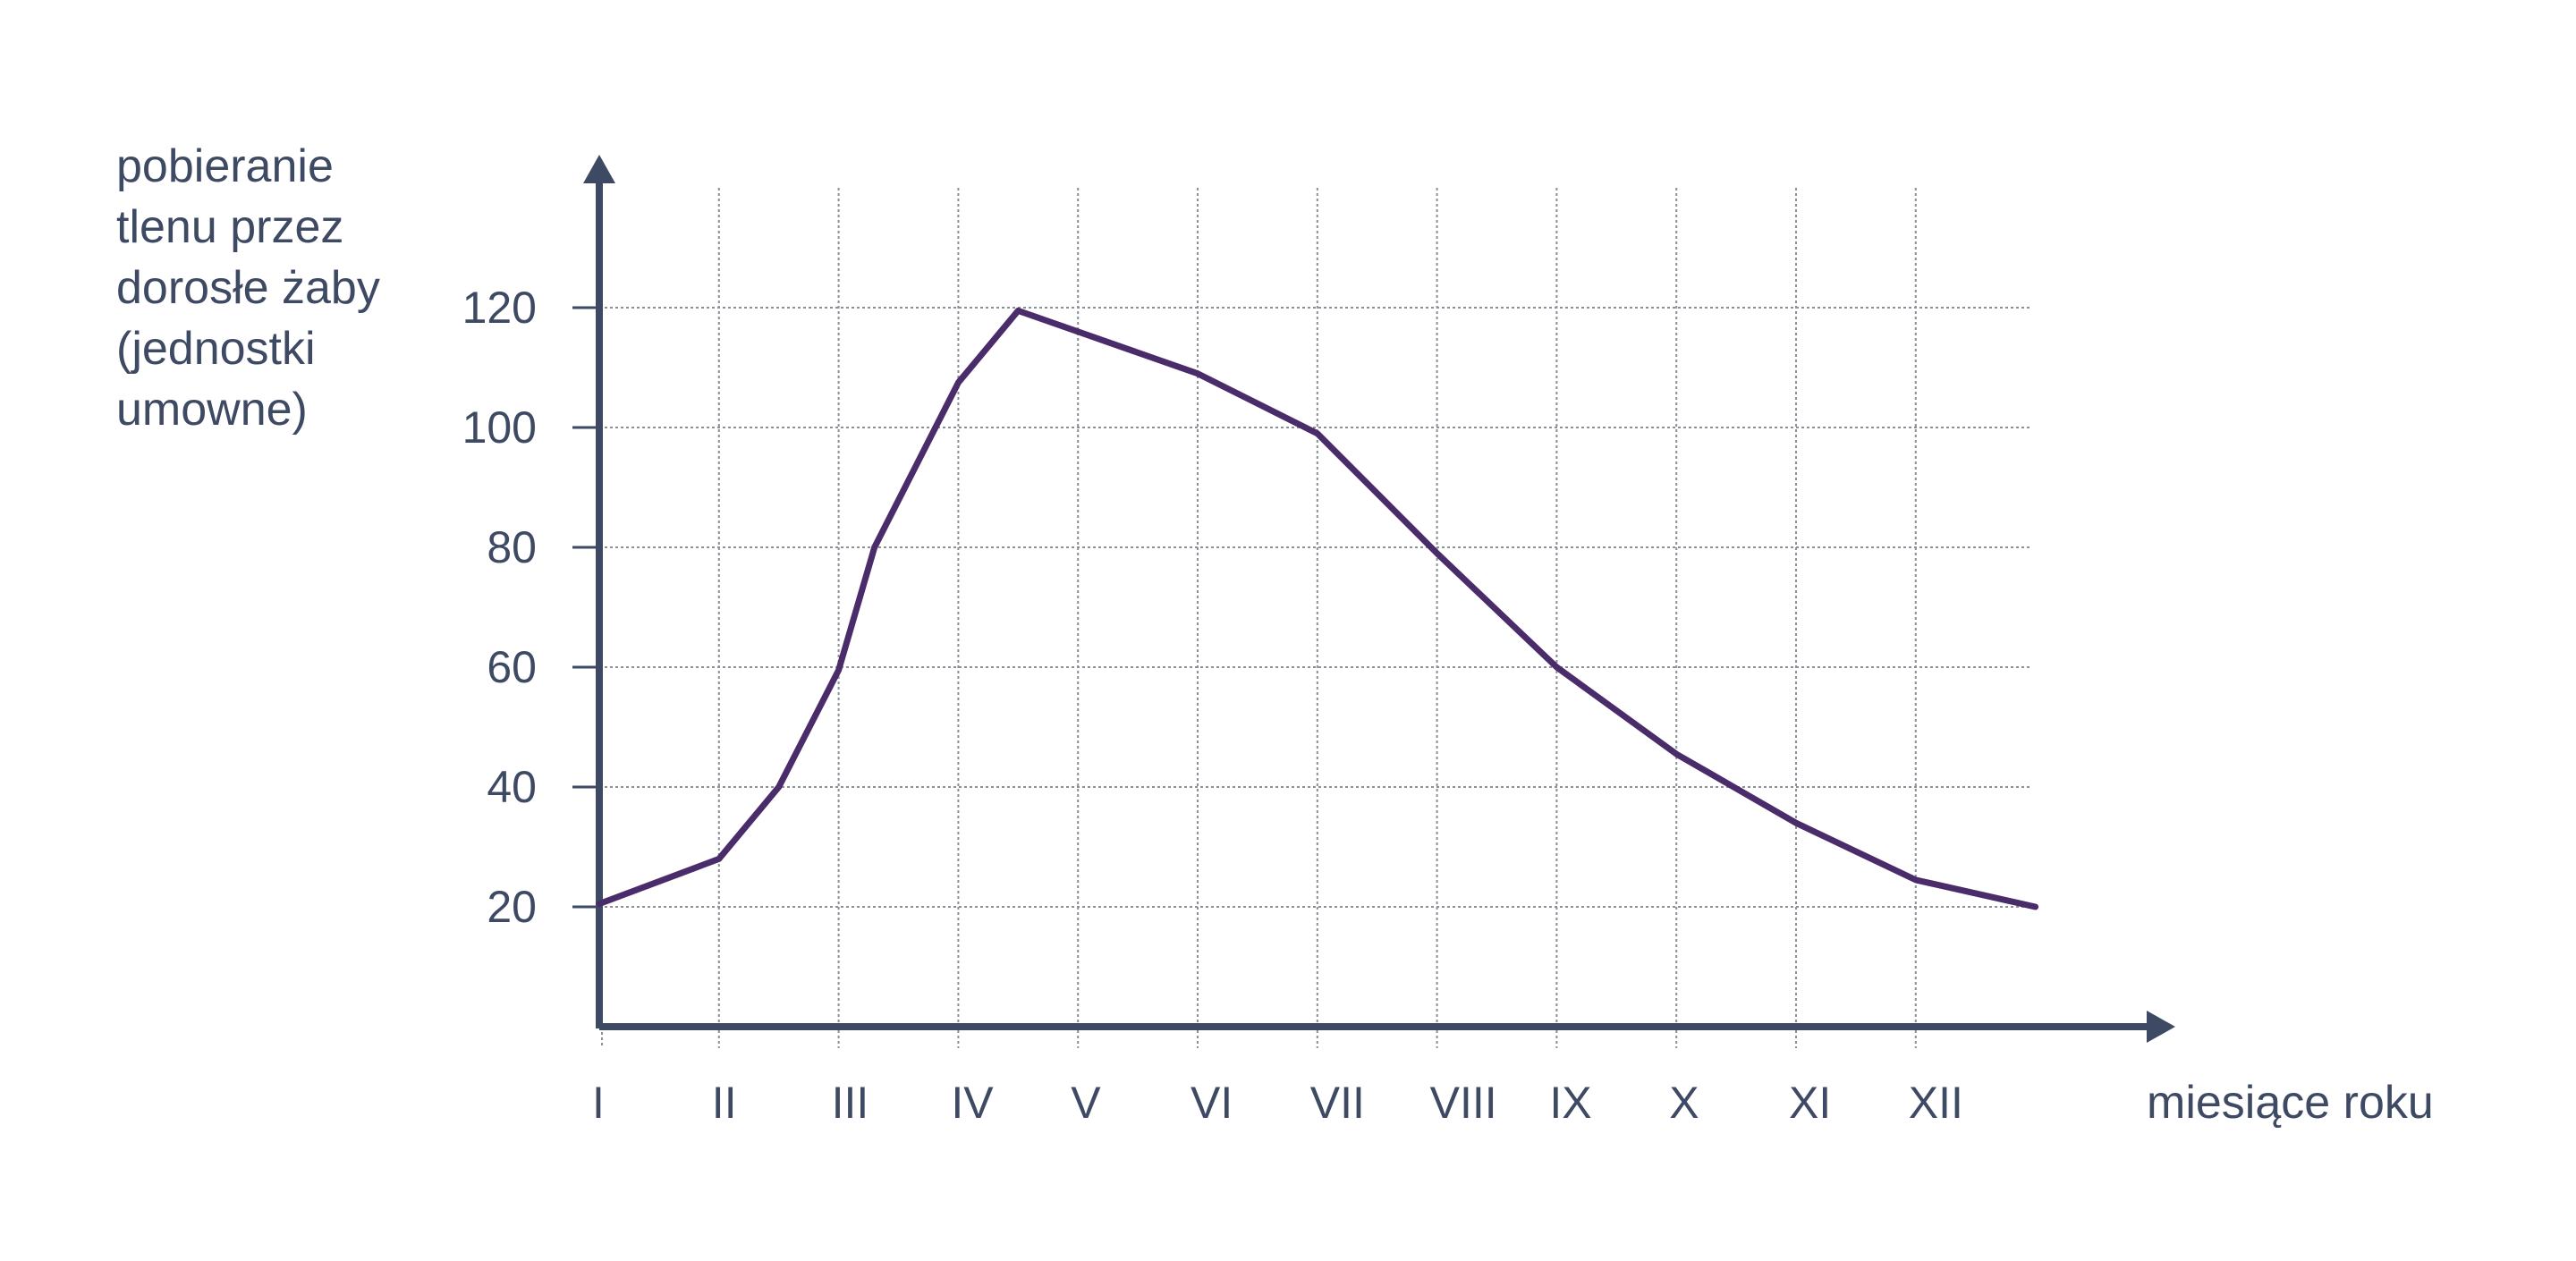 The image size is (2576, 1261). Describe the element at coordinates (1463, 1103) in the screenshot. I see `x-tick-label: VIII` at that location.